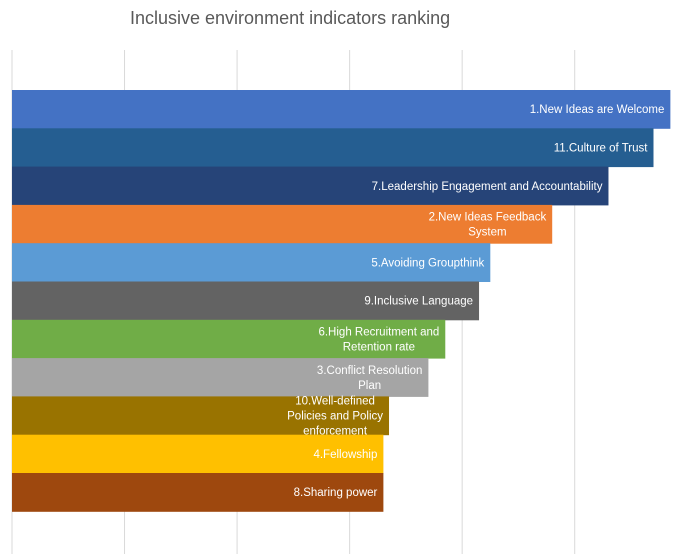 The width and height of the screenshot is (675, 554). What do you see at coordinates (488, 225) in the screenshot?
I see `bar-label: 2.New Ideas Feedback System` at bounding box center [488, 225].